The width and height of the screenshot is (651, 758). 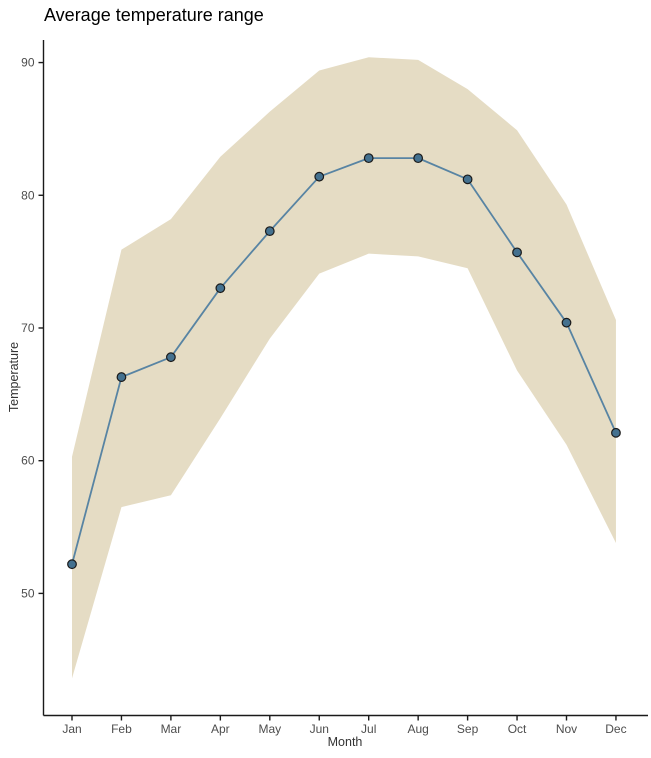 I want to click on x-tick-label-Apr: Apr, so click(x=220, y=729).